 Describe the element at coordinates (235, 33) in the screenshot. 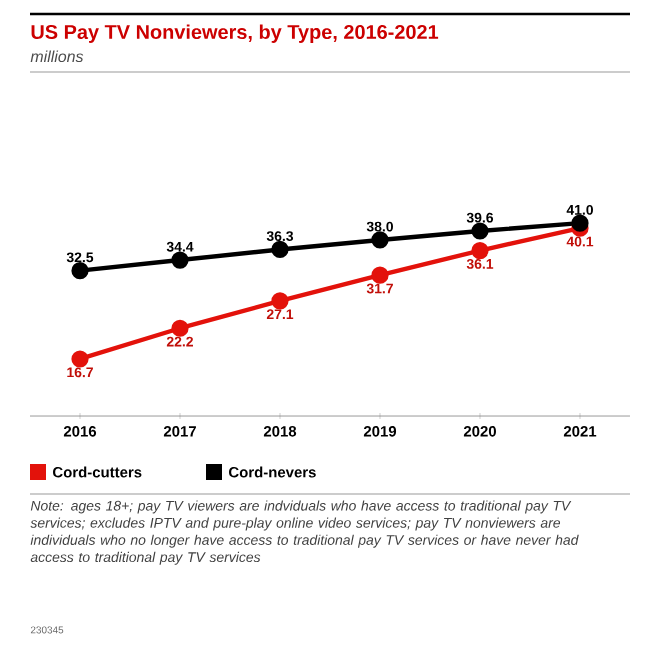

I see `chart-title: US Pay TV Nonviewers, by Type, 2016-2021` at that location.